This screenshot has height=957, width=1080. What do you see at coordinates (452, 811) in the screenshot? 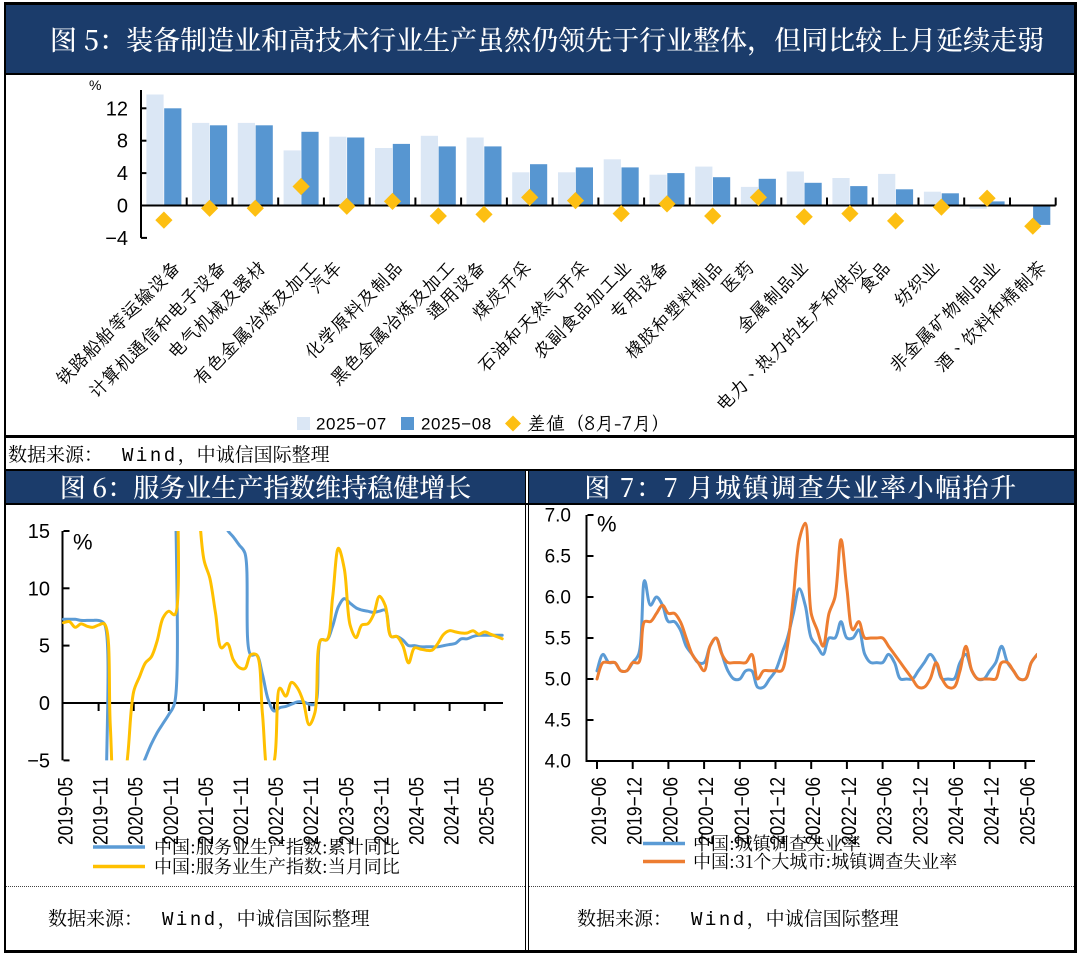
I see `svg-text: 2024−11` at bounding box center [452, 811].